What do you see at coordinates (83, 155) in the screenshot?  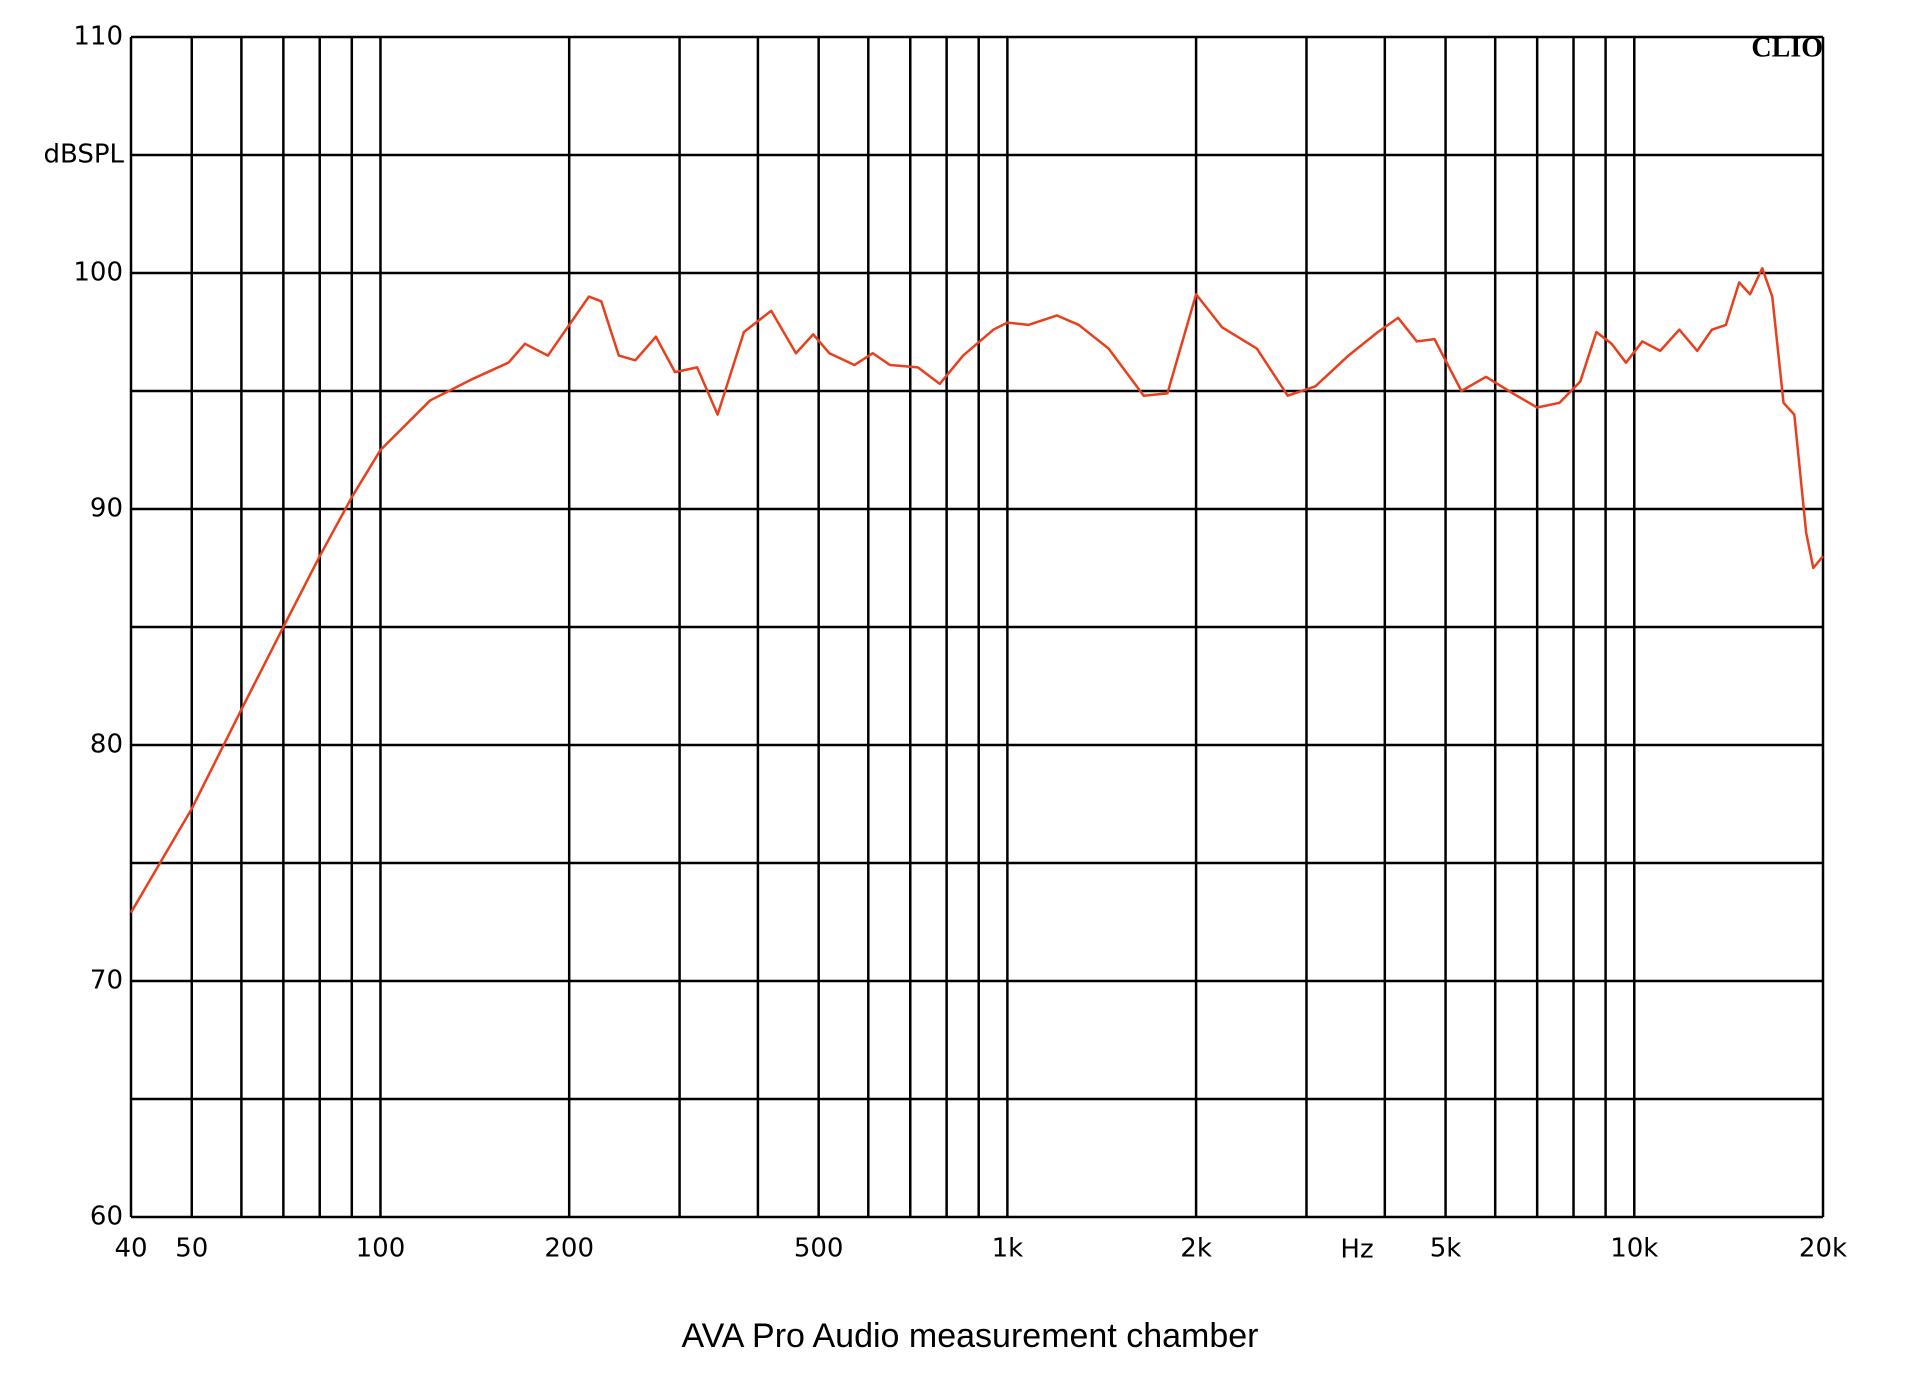 I see `y-axis-label: dBSPL` at bounding box center [83, 155].